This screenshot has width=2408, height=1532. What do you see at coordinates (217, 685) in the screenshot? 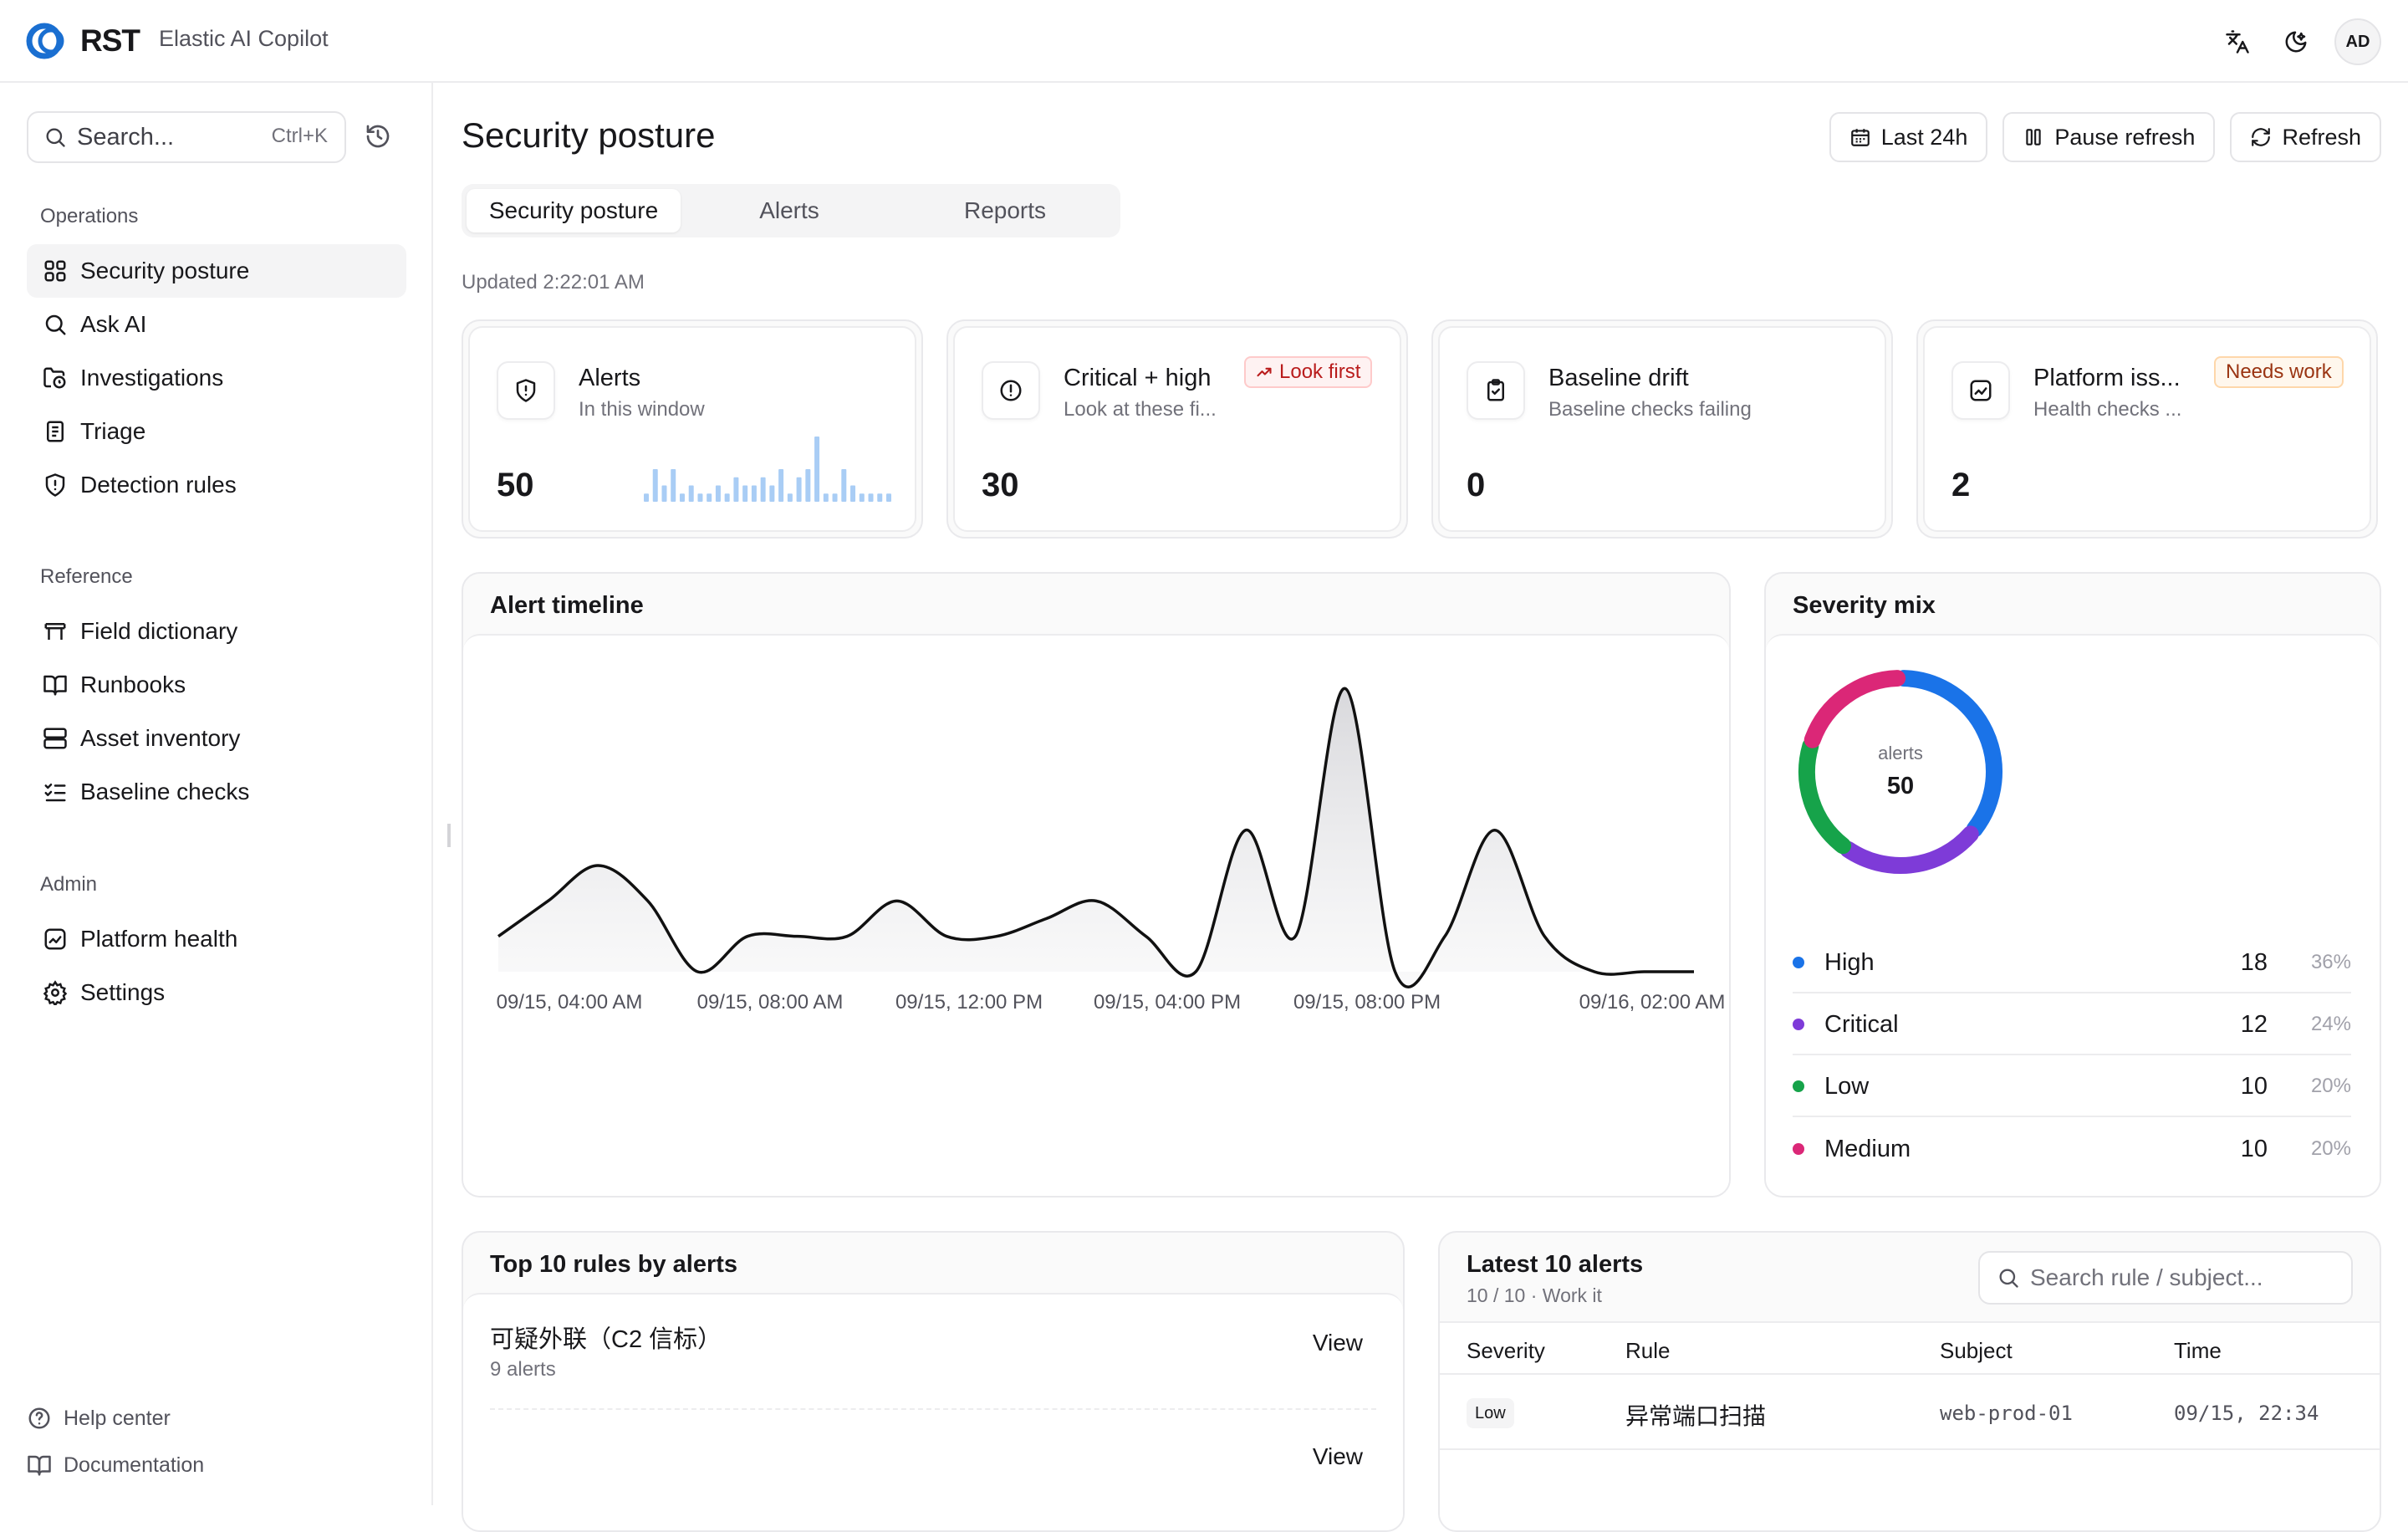
I see `nav-item-runbooks: Runbooks` at bounding box center [217, 685].